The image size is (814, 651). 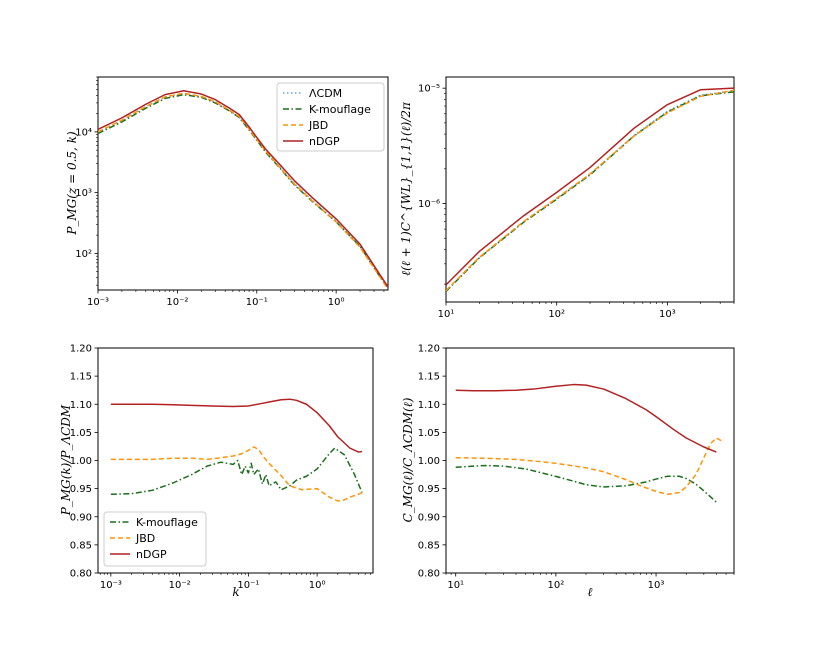 I want to click on y-axis-label: ℓ(ℓ + 1)C^{WL}_{1,1}(ℓ)/2π, so click(x=406, y=188).